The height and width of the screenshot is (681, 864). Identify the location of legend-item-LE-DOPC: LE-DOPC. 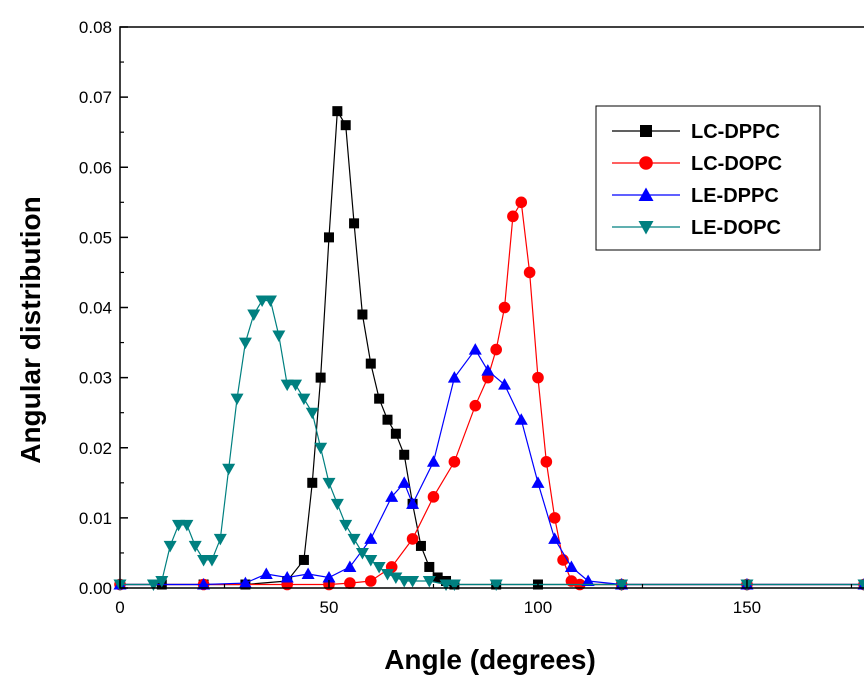
(696, 228).